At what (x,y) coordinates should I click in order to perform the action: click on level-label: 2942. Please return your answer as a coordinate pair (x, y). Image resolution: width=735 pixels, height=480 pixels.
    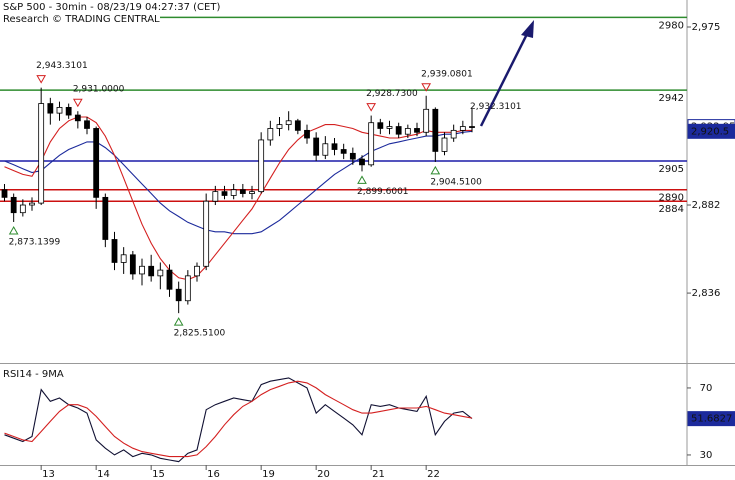
    Looking at the image, I should click on (671, 98).